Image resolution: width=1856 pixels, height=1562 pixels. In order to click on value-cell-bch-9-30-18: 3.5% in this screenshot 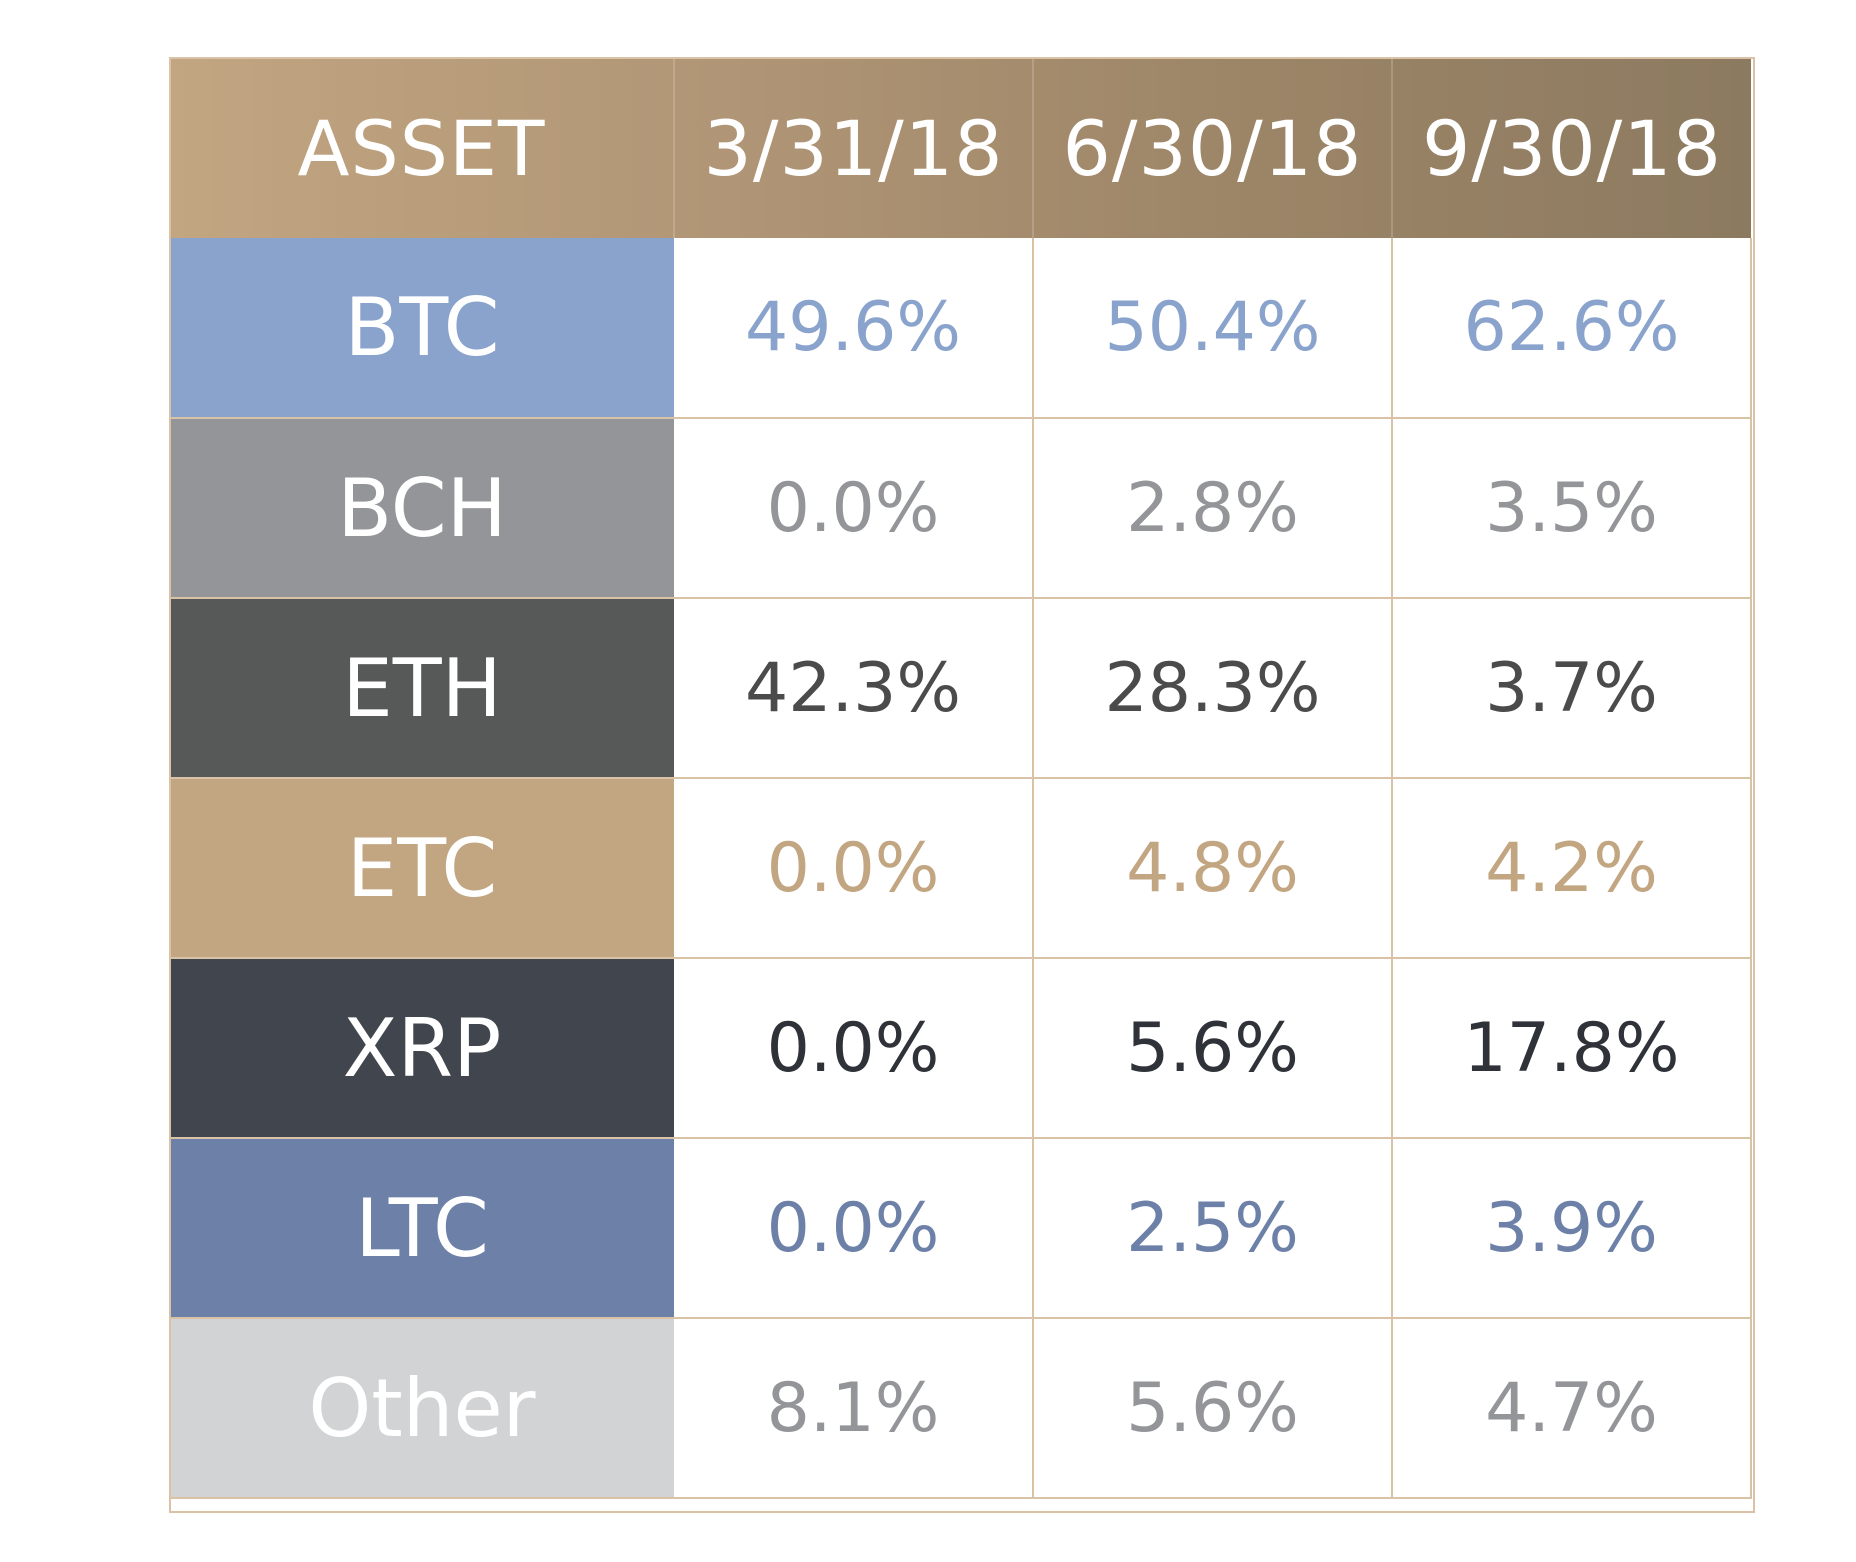, I will do `click(1572, 508)`.